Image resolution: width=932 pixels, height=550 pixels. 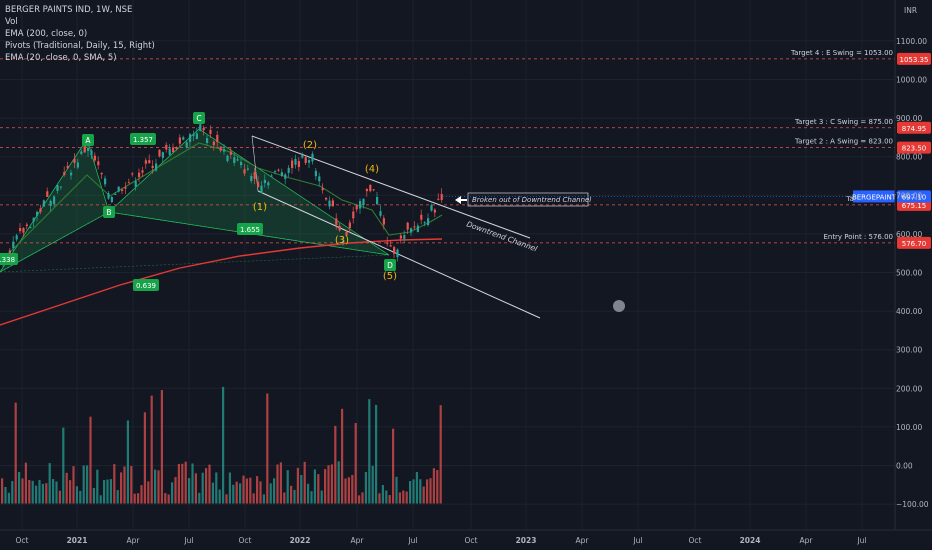 What do you see at coordinates (46, 34) in the screenshot?
I see `legend-ema200: EMA (200, close, 0)` at bounding box center [46, 34].